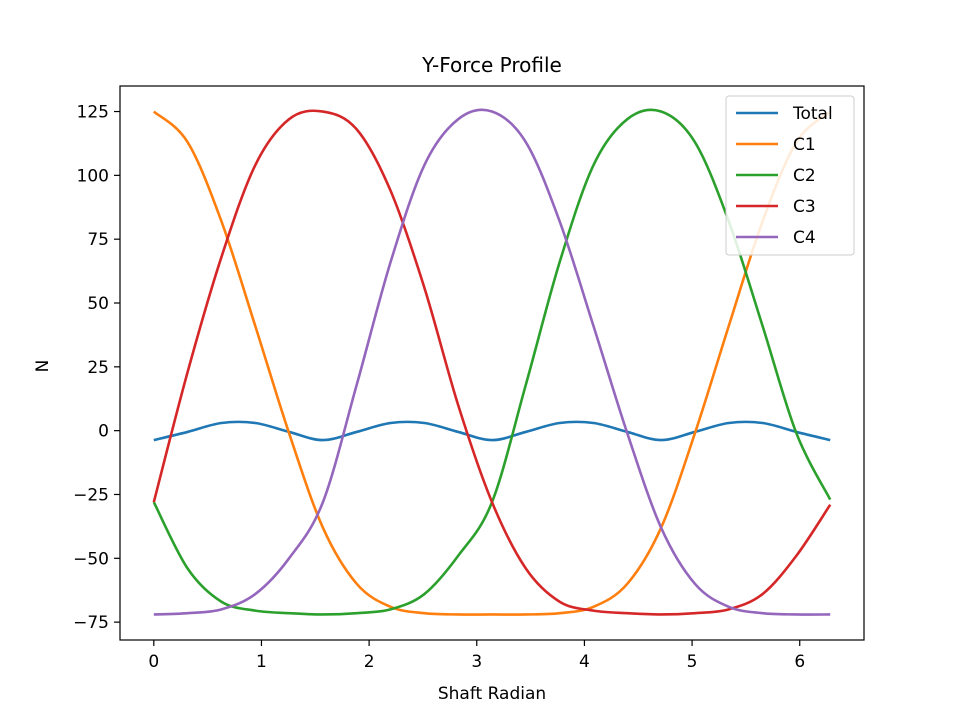 This screenshot has width=960, height=720. What do you see at coordinates (692, 662) in the screenshot?
I see `x-tick-label: 5` at bounding box center [692, 662].